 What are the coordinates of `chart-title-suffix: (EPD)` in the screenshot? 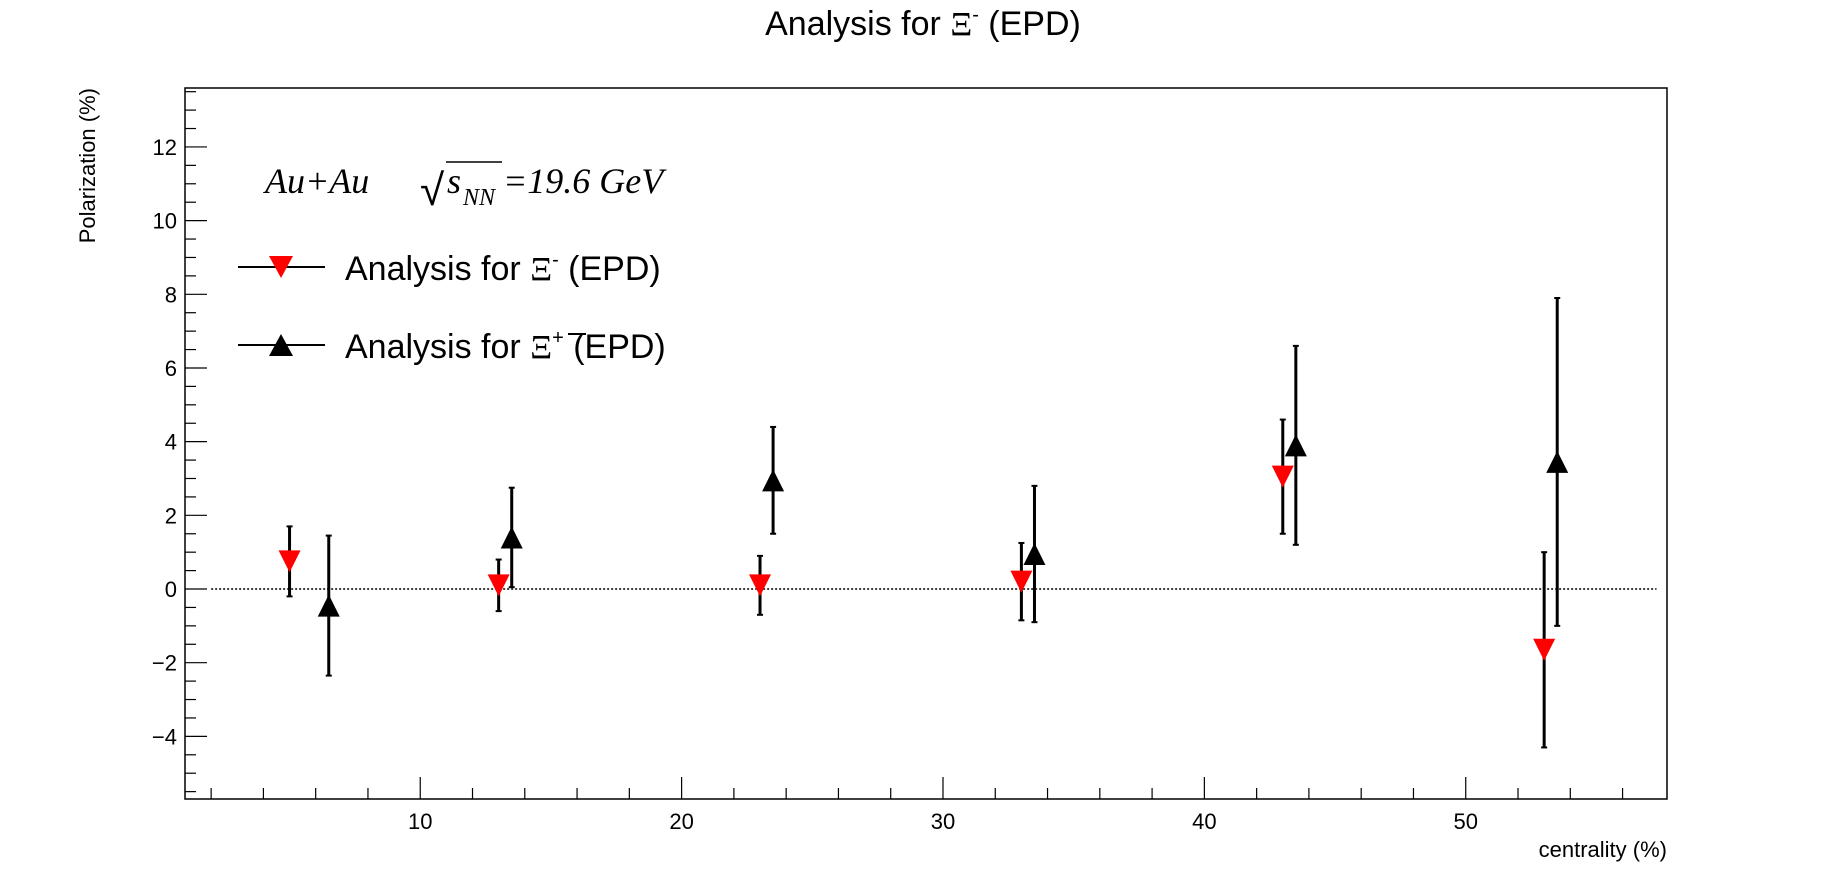 It's located at (1030, 24).